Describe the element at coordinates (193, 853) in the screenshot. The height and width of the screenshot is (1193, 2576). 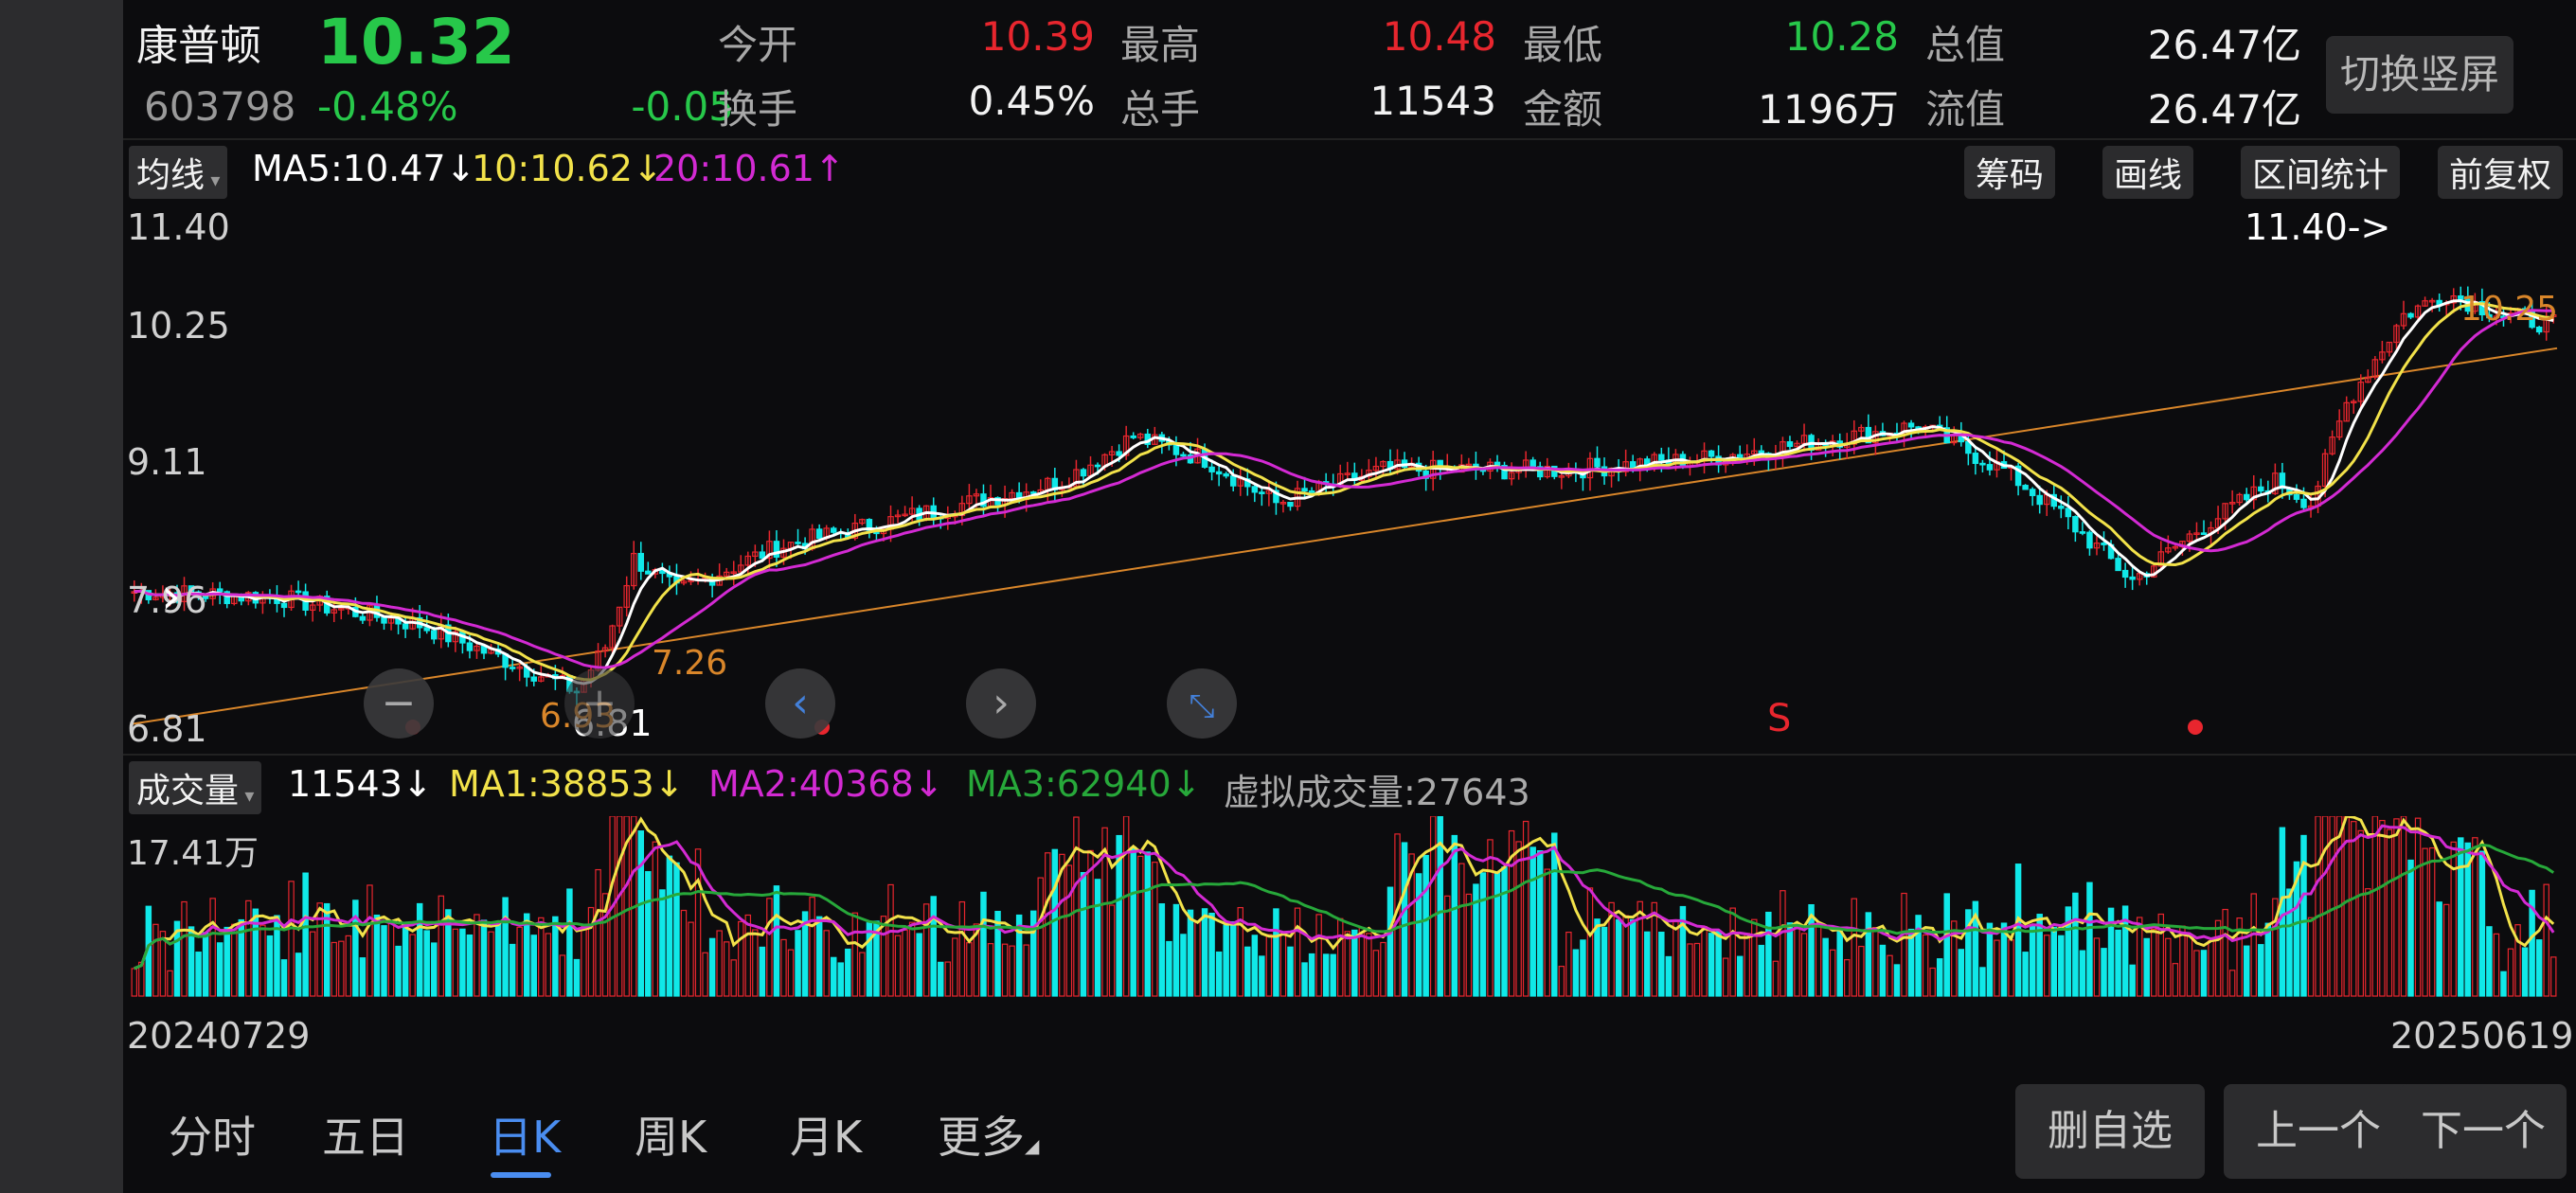
I see `volume-y-max: 17.41万` at that location.